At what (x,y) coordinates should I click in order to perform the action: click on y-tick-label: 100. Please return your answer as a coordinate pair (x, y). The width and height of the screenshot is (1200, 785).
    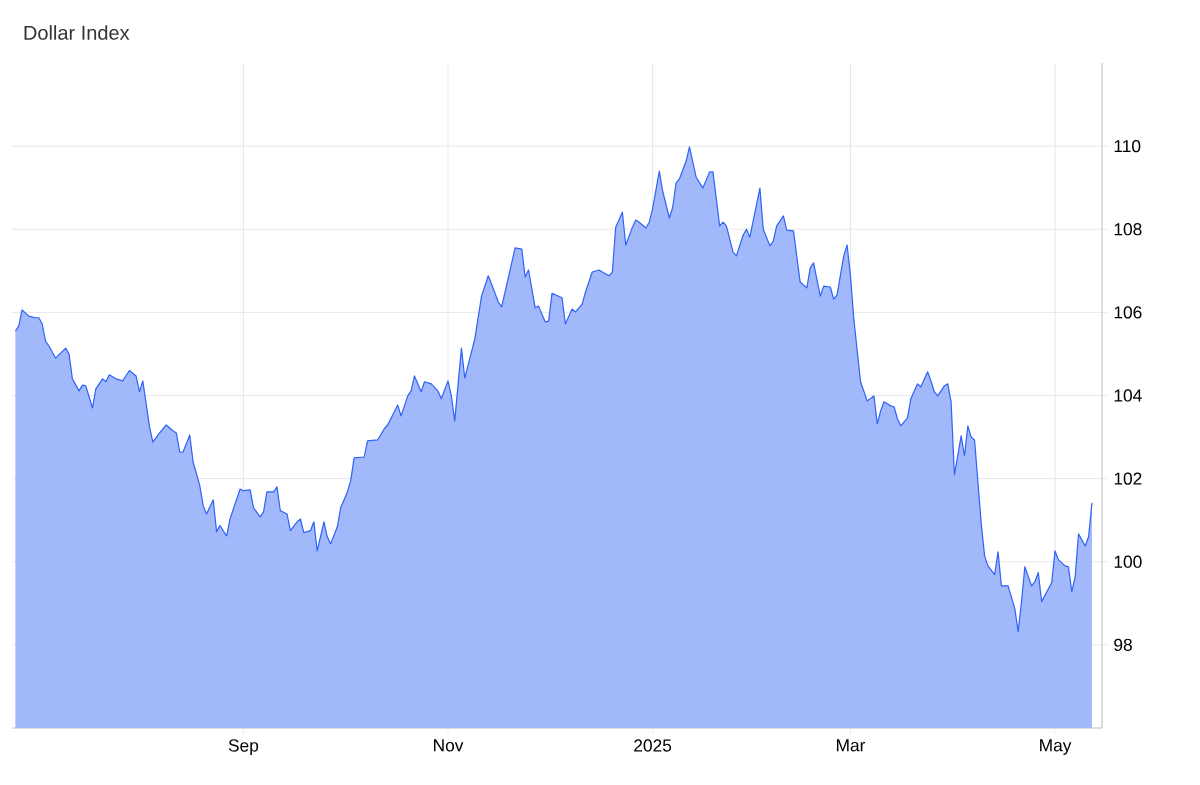
    Looking at the image, I should click on (1128, 561).